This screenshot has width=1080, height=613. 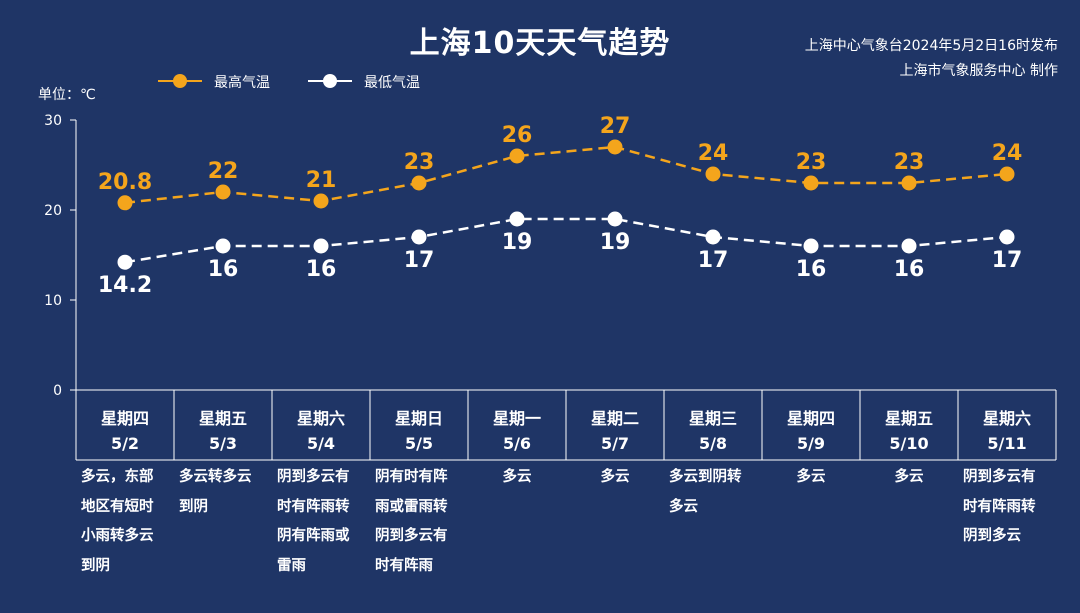 I want to click on day-date: 5/8, so click(x=713, y=443).